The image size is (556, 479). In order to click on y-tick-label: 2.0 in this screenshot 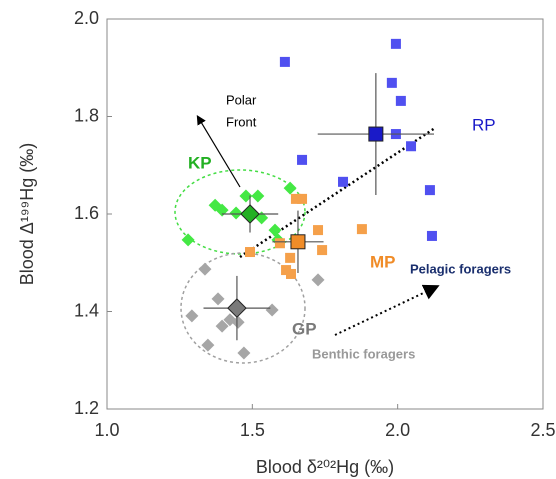, I will do `click(86, 18)`.